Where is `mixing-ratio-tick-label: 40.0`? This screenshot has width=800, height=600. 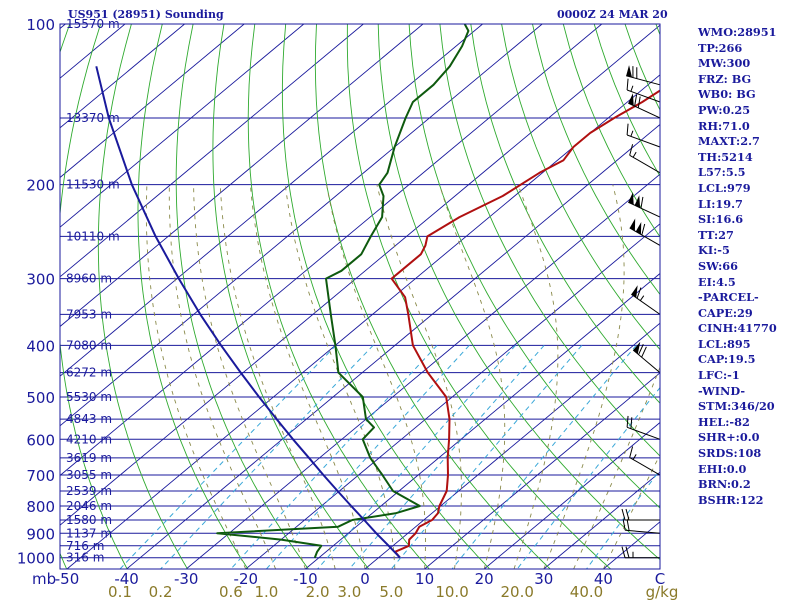 mixing-ratio-tick-label: 40.0 is located at coordinates (586, 591).